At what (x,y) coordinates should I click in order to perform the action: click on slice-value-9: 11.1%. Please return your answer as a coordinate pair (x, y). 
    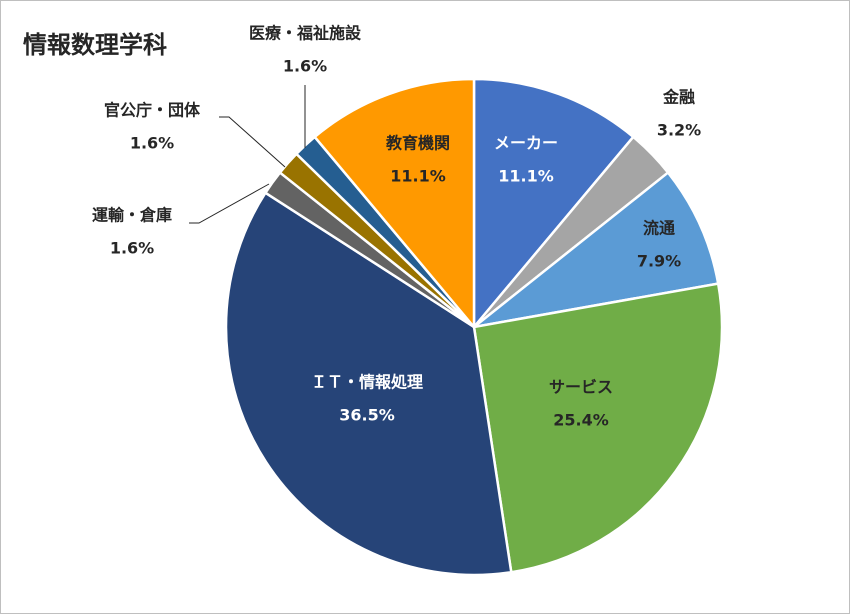
    Looking at the image, I should click on (418, 176).